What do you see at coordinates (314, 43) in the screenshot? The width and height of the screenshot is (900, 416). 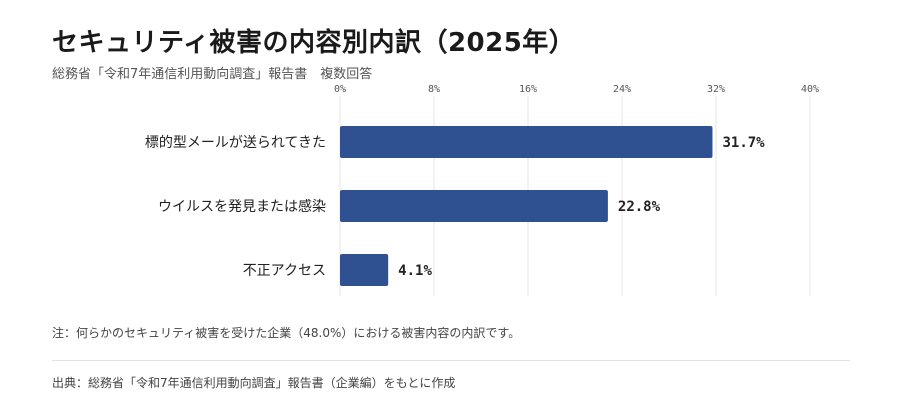 I see `chart-title: セキュリティ被害の内容別内訳（2025年）` at bounding box center [314, 43].